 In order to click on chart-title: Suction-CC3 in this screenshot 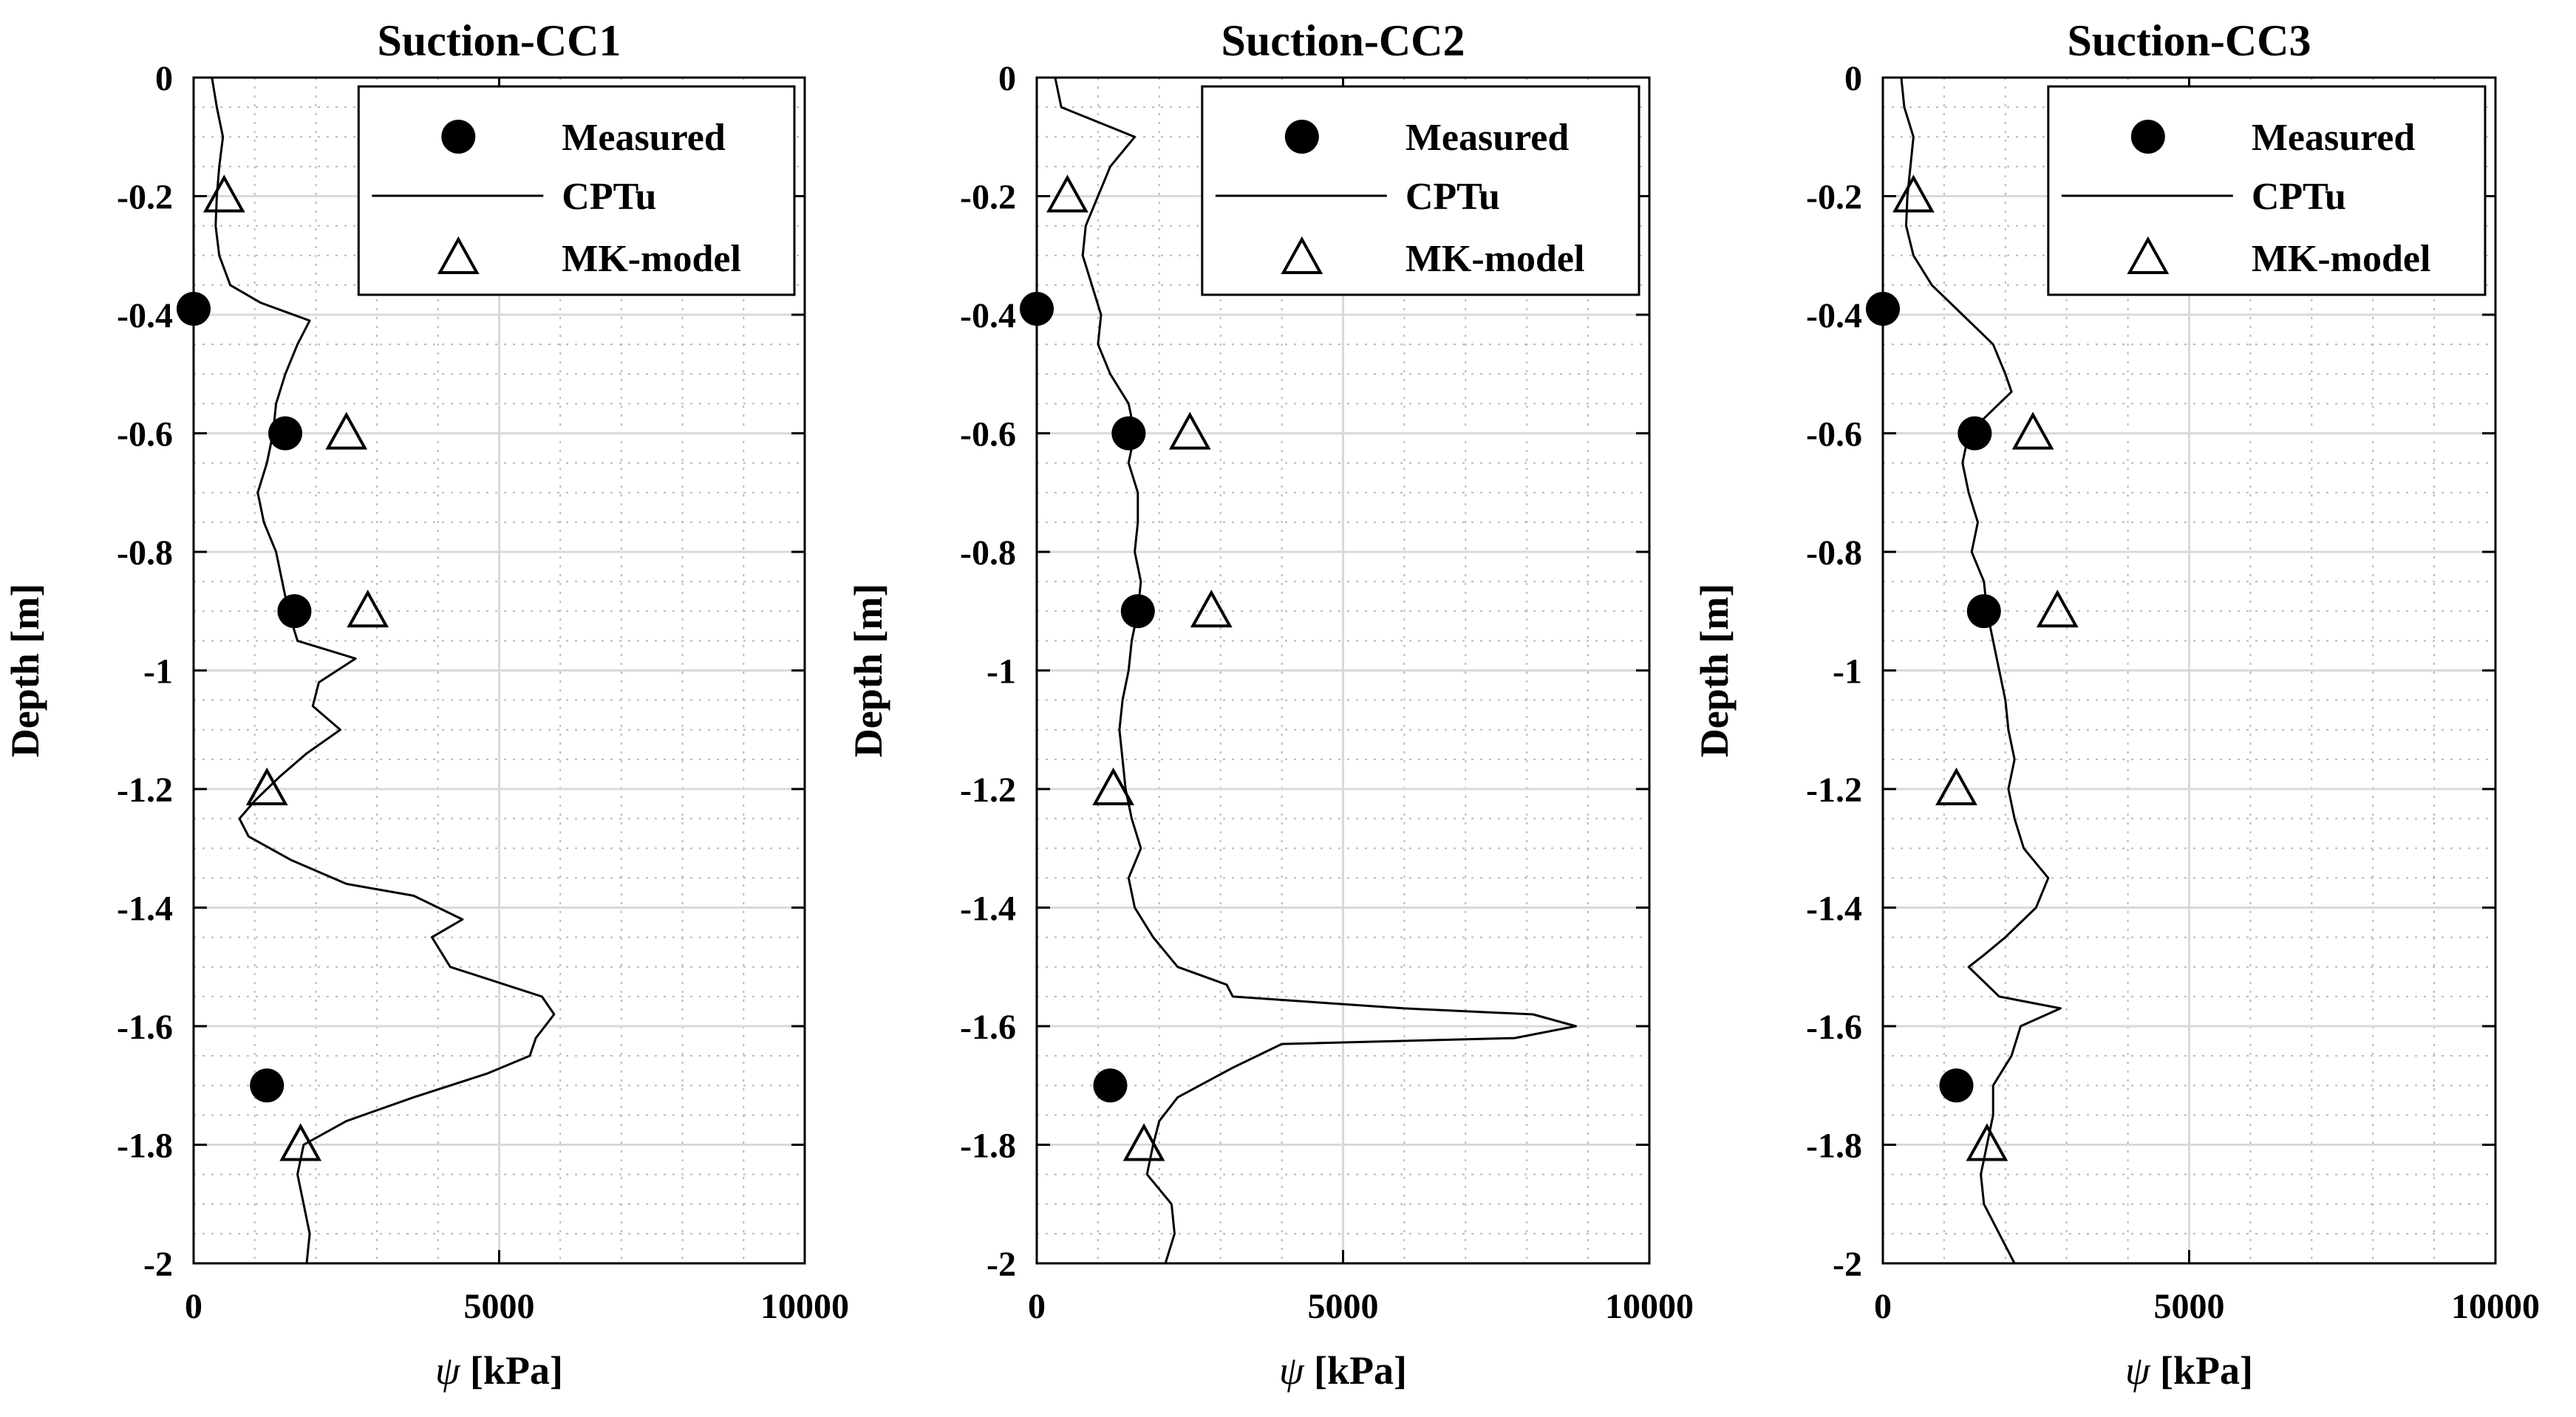, I will do `click(2189, 40)`.